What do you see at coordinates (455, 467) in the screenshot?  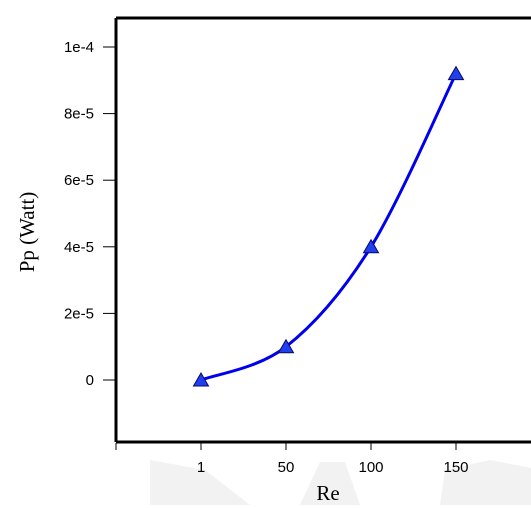 I see `x-tick-label: 150` at bounding box center [455, 467].